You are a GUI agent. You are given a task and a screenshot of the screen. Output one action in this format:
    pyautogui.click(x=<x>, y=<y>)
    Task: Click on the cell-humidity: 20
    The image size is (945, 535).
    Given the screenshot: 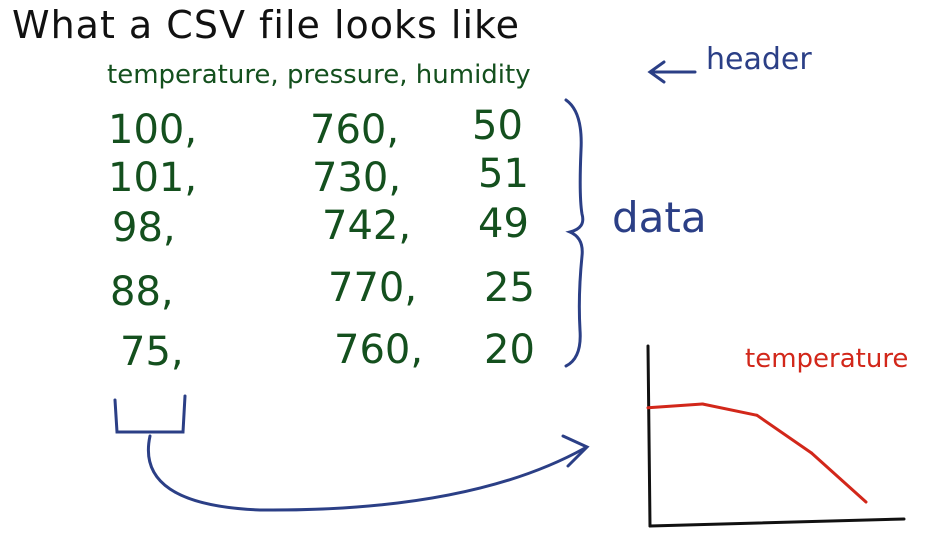 What is the action you would take?
    pyautogui.click(x=509, y=350)
    